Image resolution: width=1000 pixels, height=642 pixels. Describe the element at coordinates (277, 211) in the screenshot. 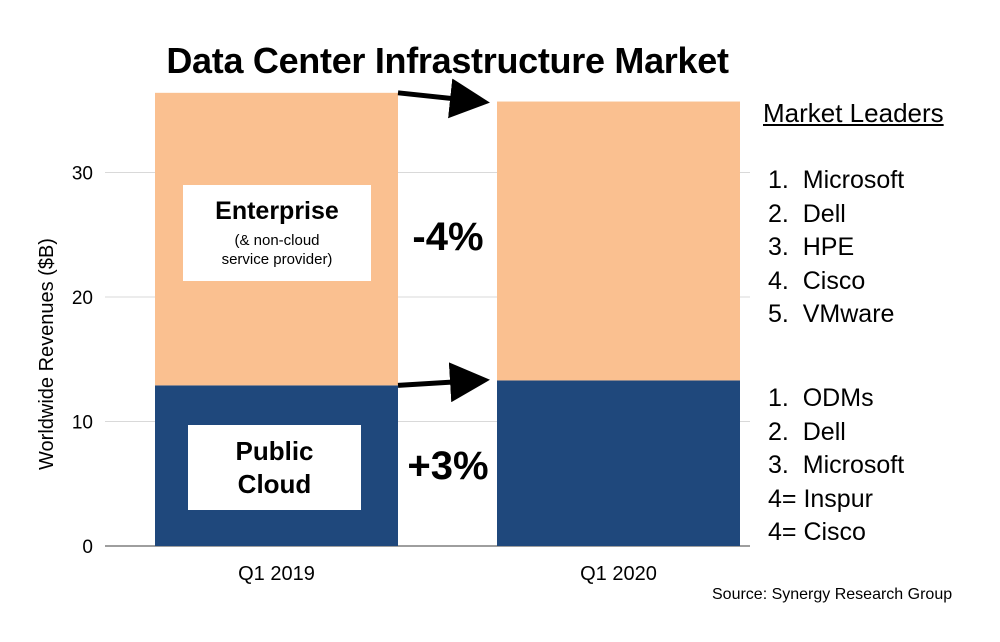

I see `enterprise-label: Enterprise` at that location.